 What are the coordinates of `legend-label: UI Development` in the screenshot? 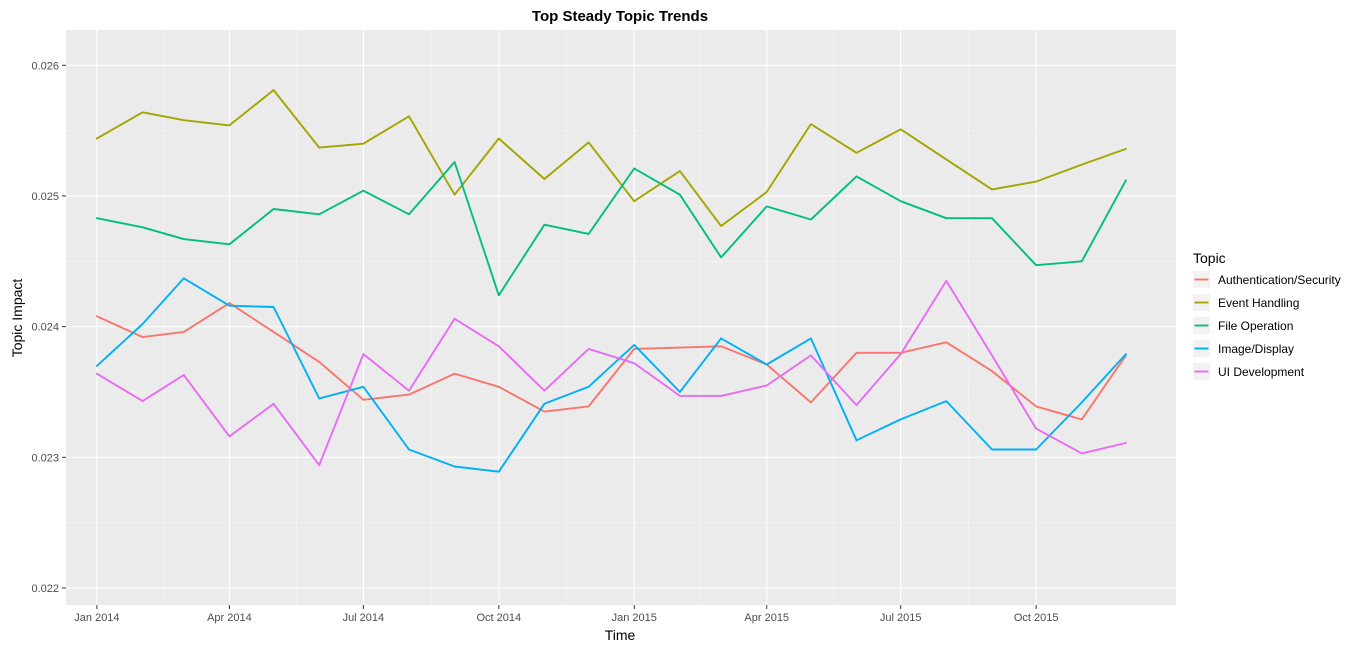 It's located at (1261, 372).